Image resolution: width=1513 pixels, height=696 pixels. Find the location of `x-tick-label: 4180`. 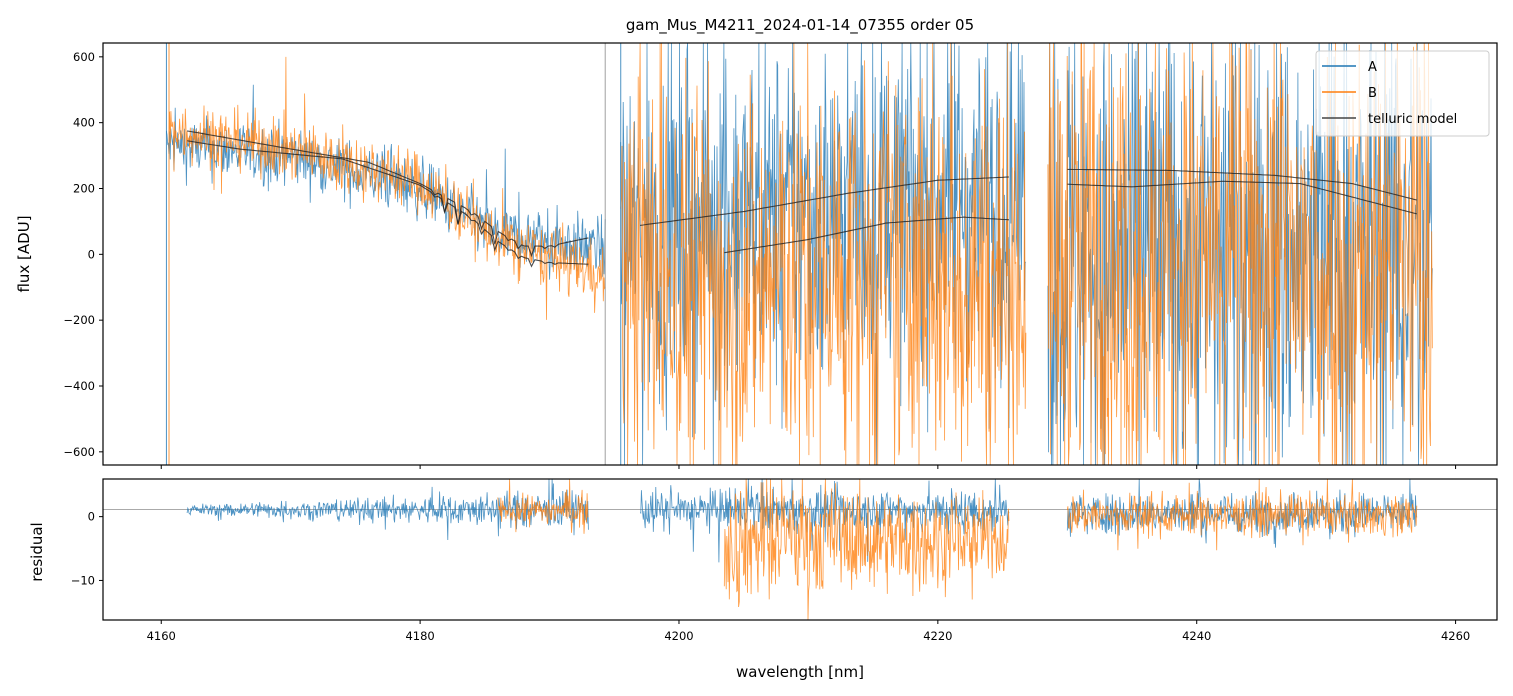

x-tick-label: 4180 is located at coordinates (419, 636).